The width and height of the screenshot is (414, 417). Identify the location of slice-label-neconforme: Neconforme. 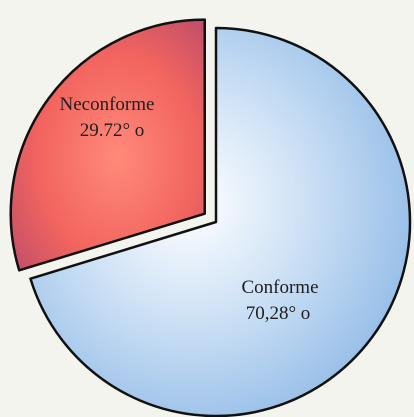
(107, 104).